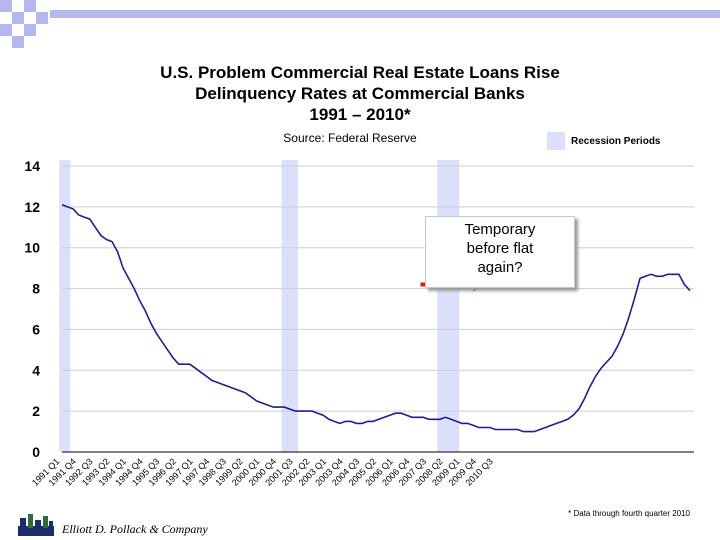 This screenshot has height=540, width=720. What do you see at coordinates (32, 166) in the screenshot?
I see `y-tick-label-14: 14` at bounding box center [32, 166].